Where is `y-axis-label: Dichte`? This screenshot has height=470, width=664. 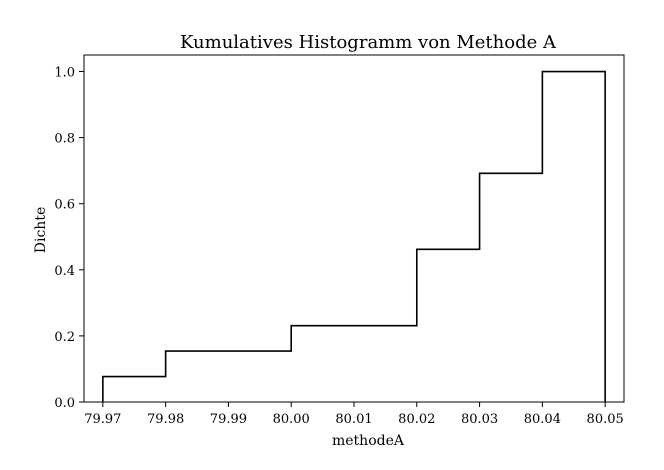 y-axis-label: Dichte is located at coordinates (41, 230).